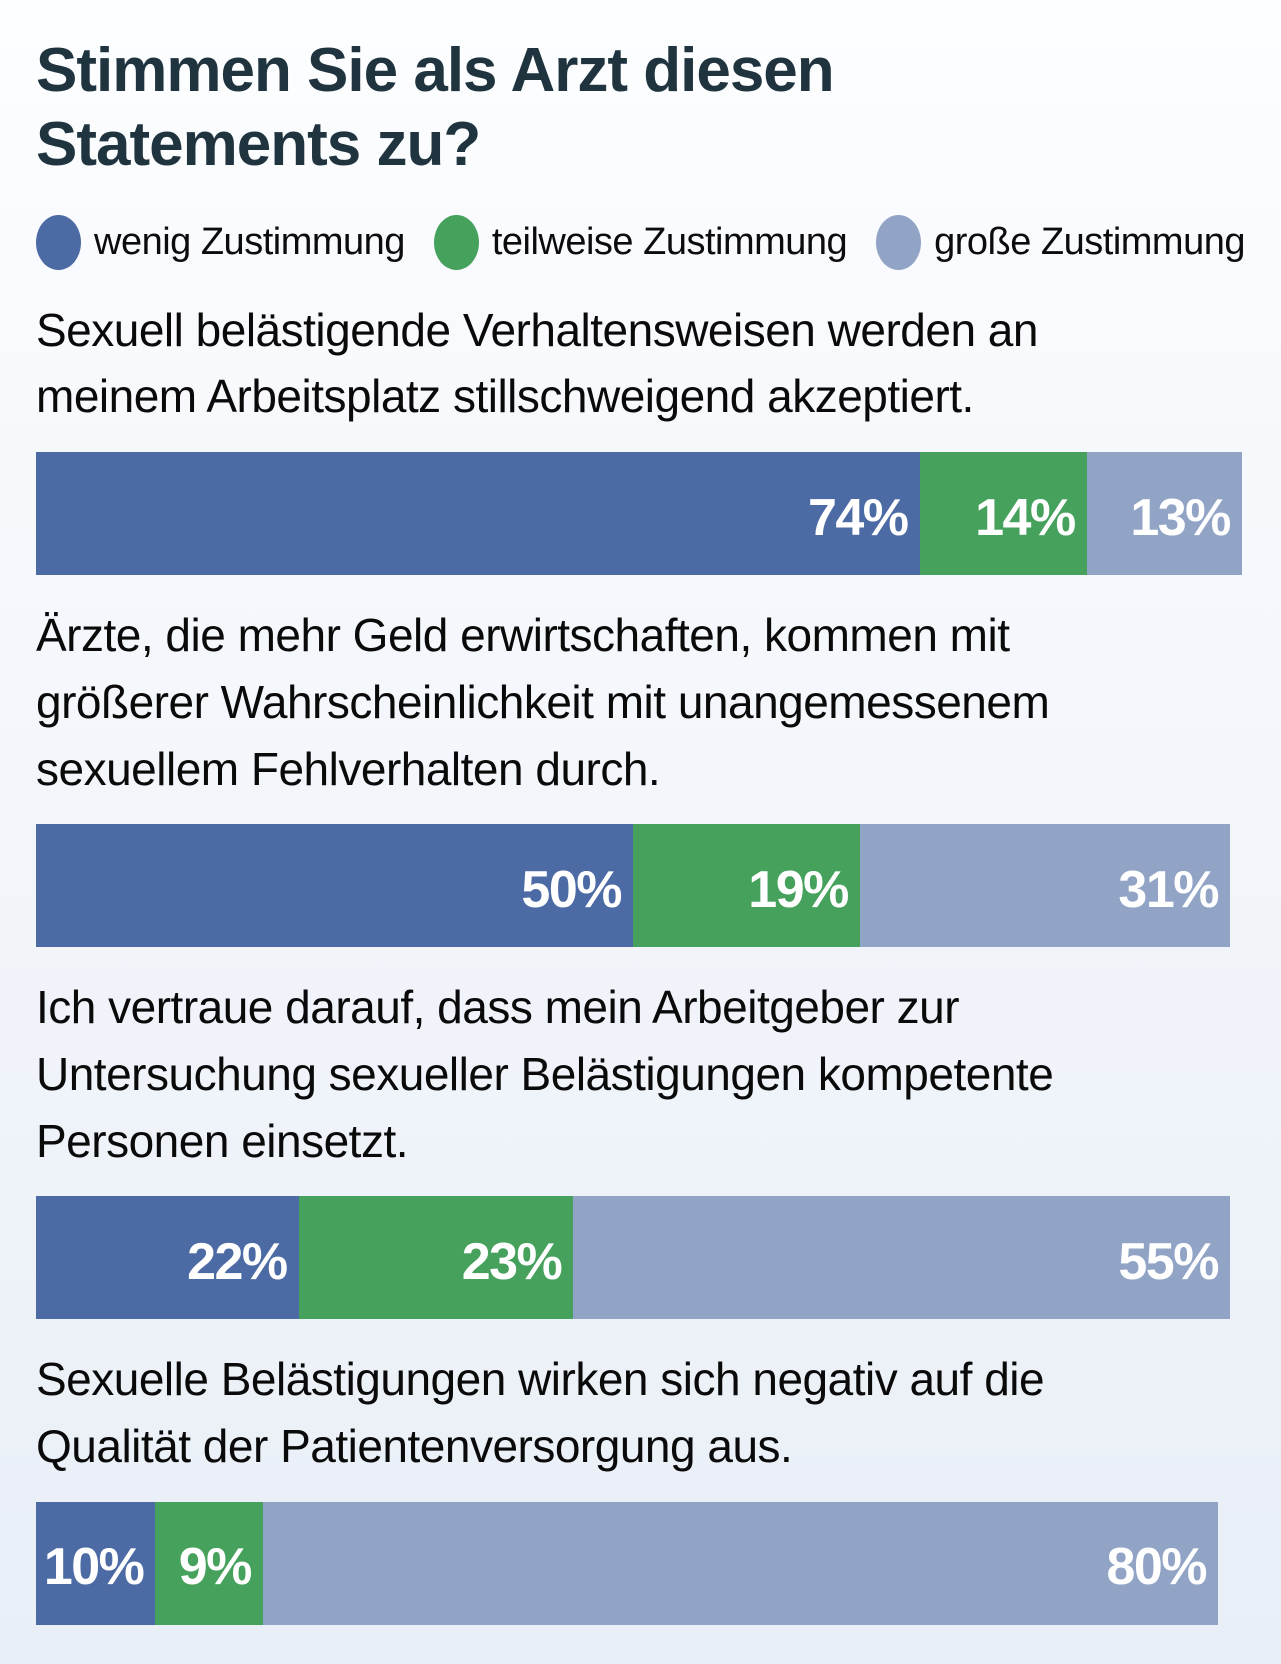 This screenshot has height=1664, width=1281. I want to click on segment-value-label: 19%, so click(798, 889).